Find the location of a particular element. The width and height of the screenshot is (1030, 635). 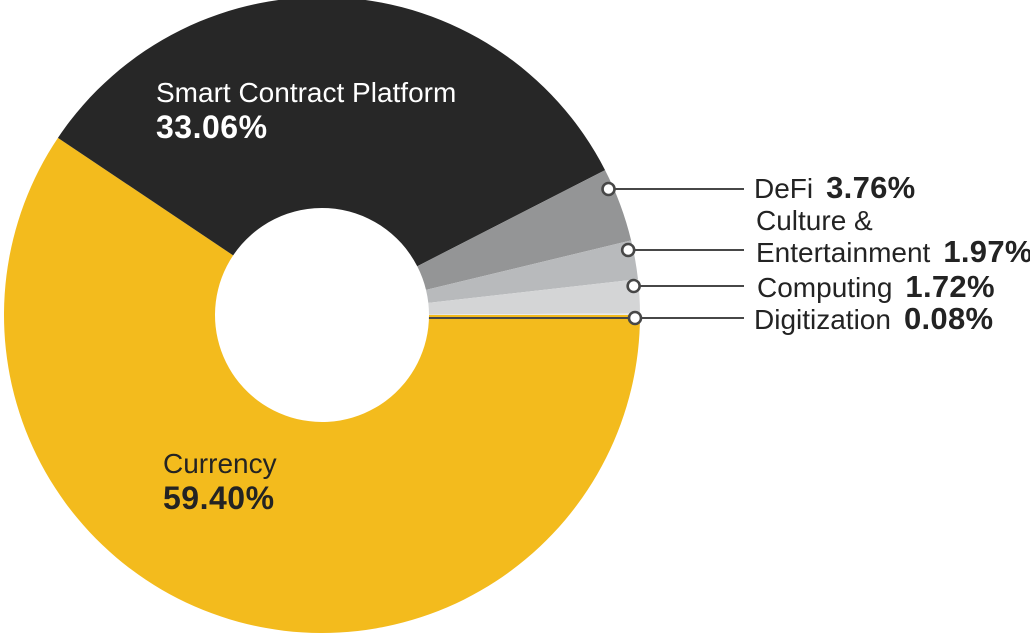

callout-name: Computing is located at coordinates (825, 287).